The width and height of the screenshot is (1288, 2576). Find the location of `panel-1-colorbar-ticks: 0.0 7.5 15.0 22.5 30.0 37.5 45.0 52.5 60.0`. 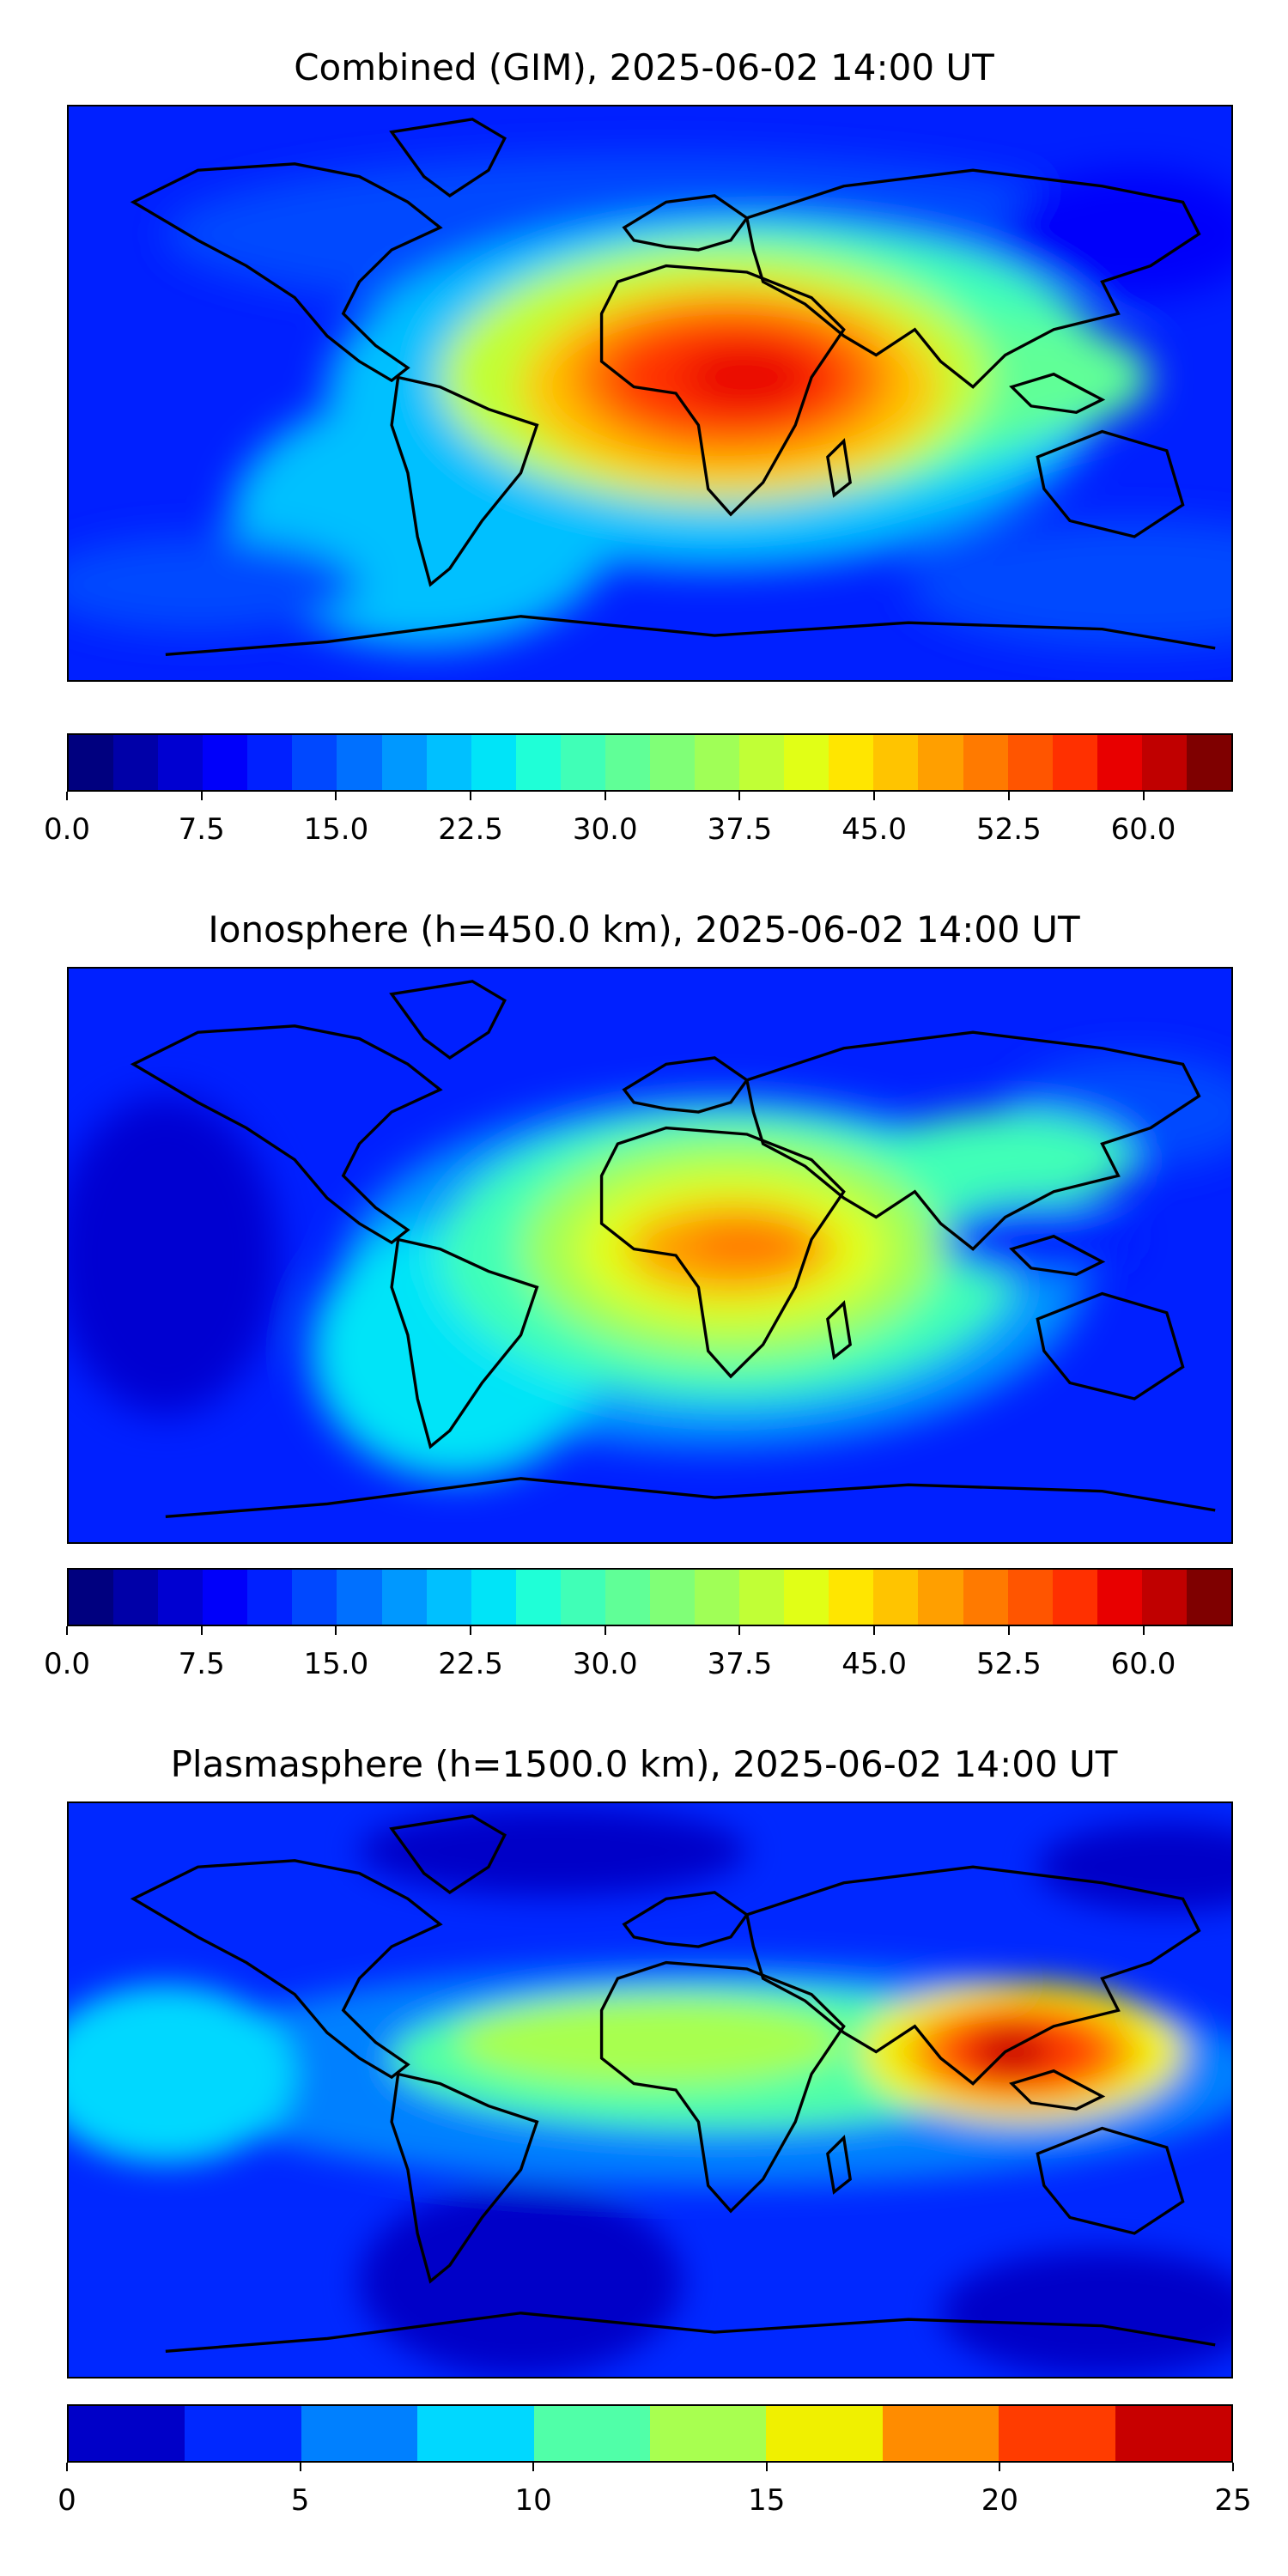

panel-1-colorbar-ticks: 0.0 7.5 15.0 22.5 30.0 37.5 45.0 52.5 60.0 is located at coordinates (638, 819).